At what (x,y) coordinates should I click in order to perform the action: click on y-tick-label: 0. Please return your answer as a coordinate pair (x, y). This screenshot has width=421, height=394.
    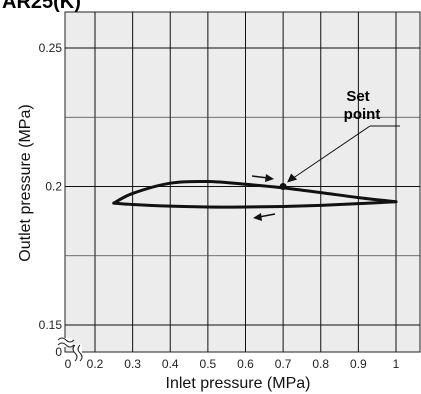
    Looking at the image, I should click on (58, 352).